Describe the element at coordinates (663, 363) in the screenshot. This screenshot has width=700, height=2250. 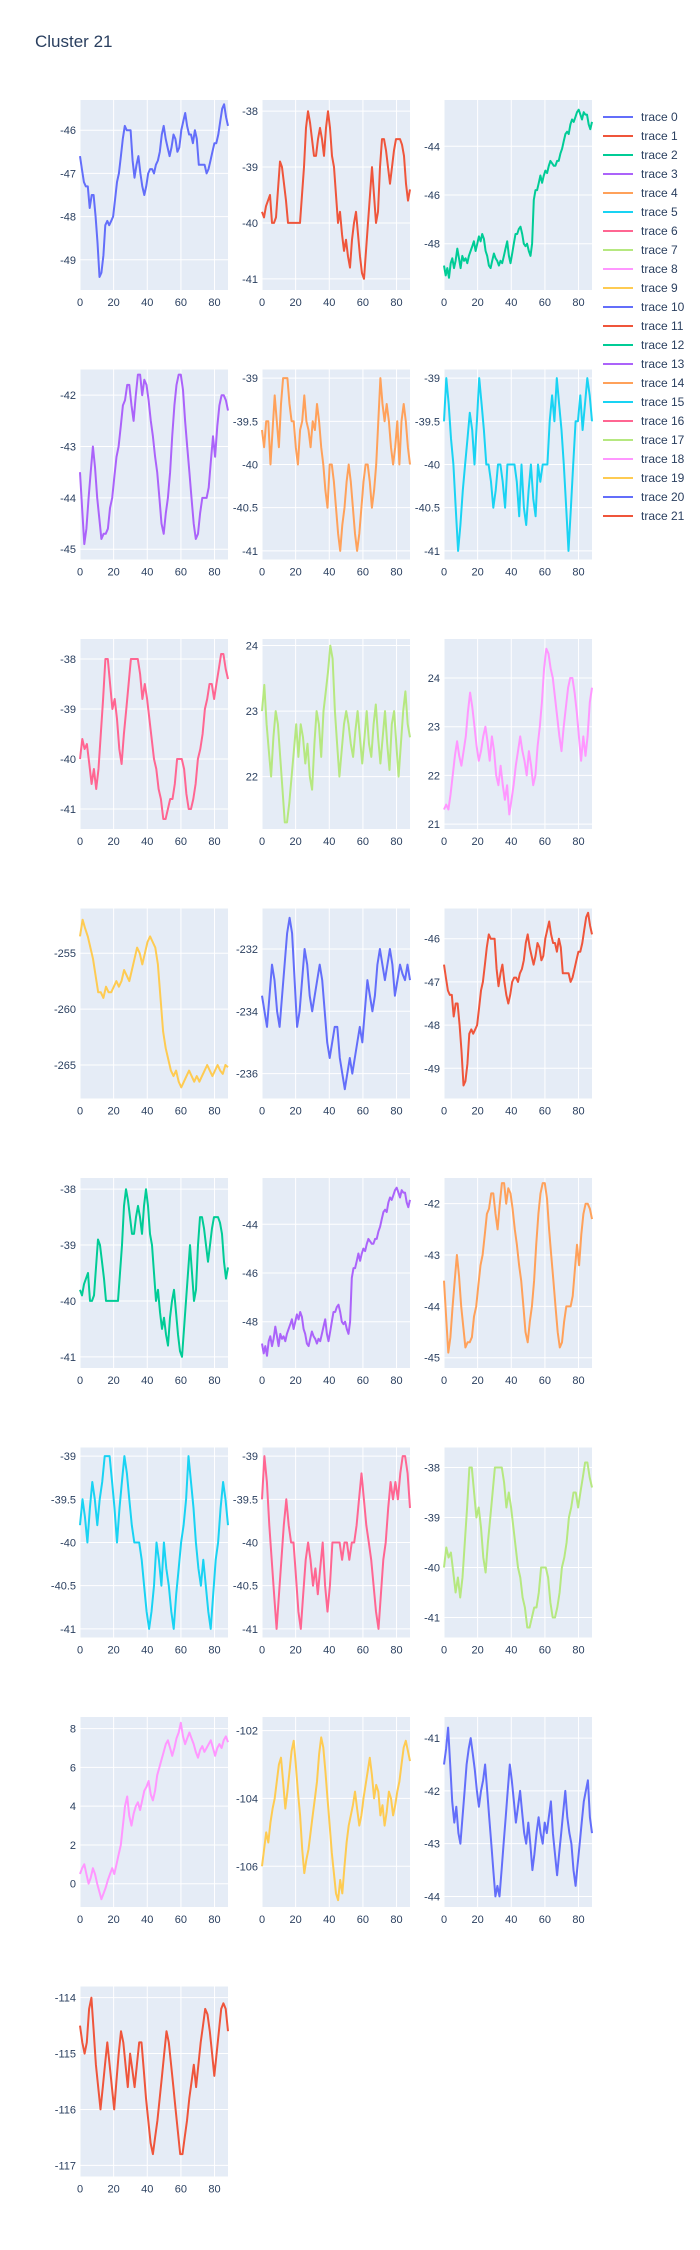
I see `legend-label: trace 13` at that location.